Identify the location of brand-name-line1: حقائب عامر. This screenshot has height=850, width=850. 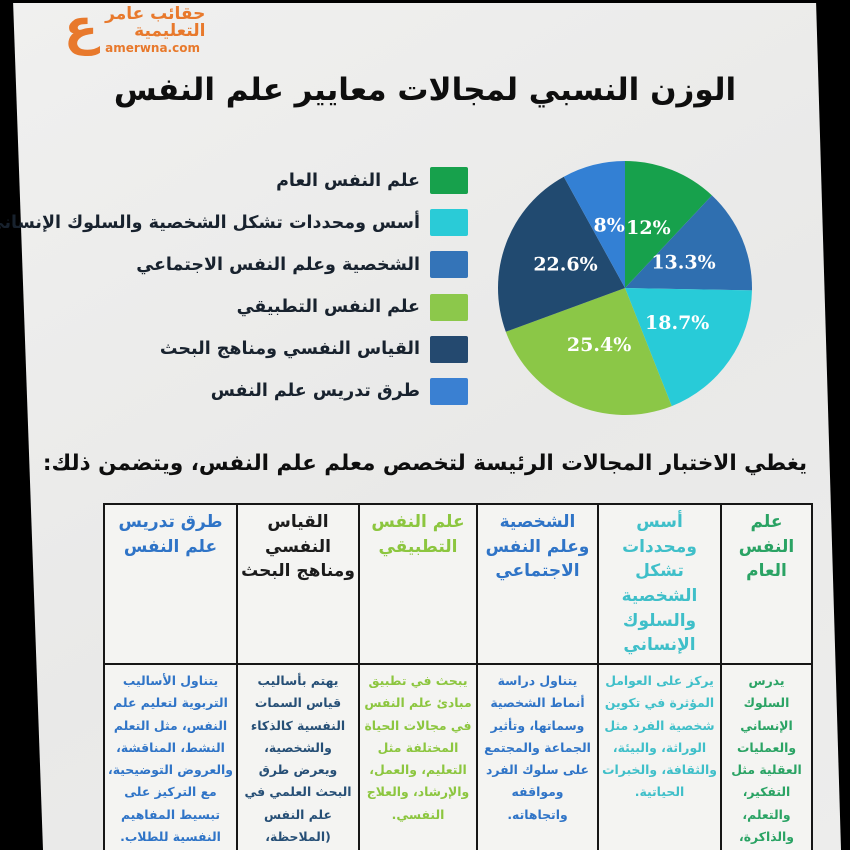
(155, 14).